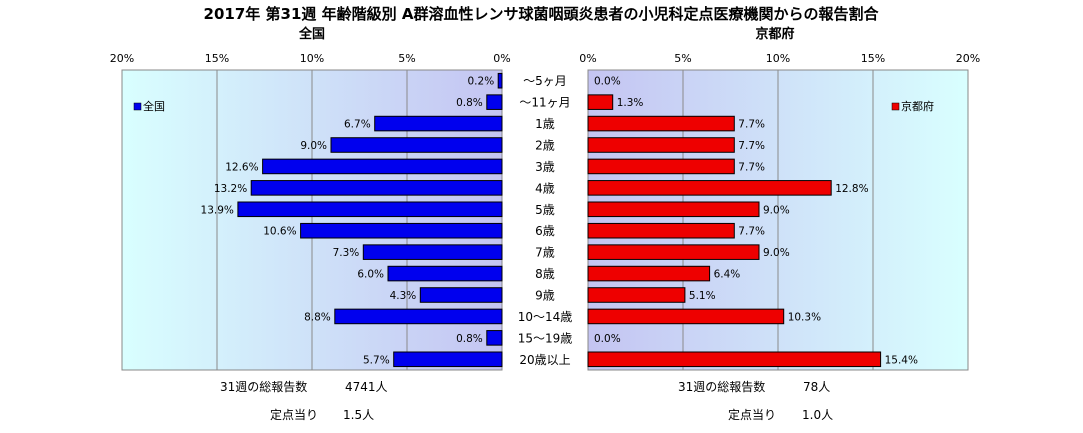 The height and width of the screenshot is (433, 1083). Describe the element at coordinates (317, 317) in the screenshot. I see `national-value-label: 8.8%` at that location.